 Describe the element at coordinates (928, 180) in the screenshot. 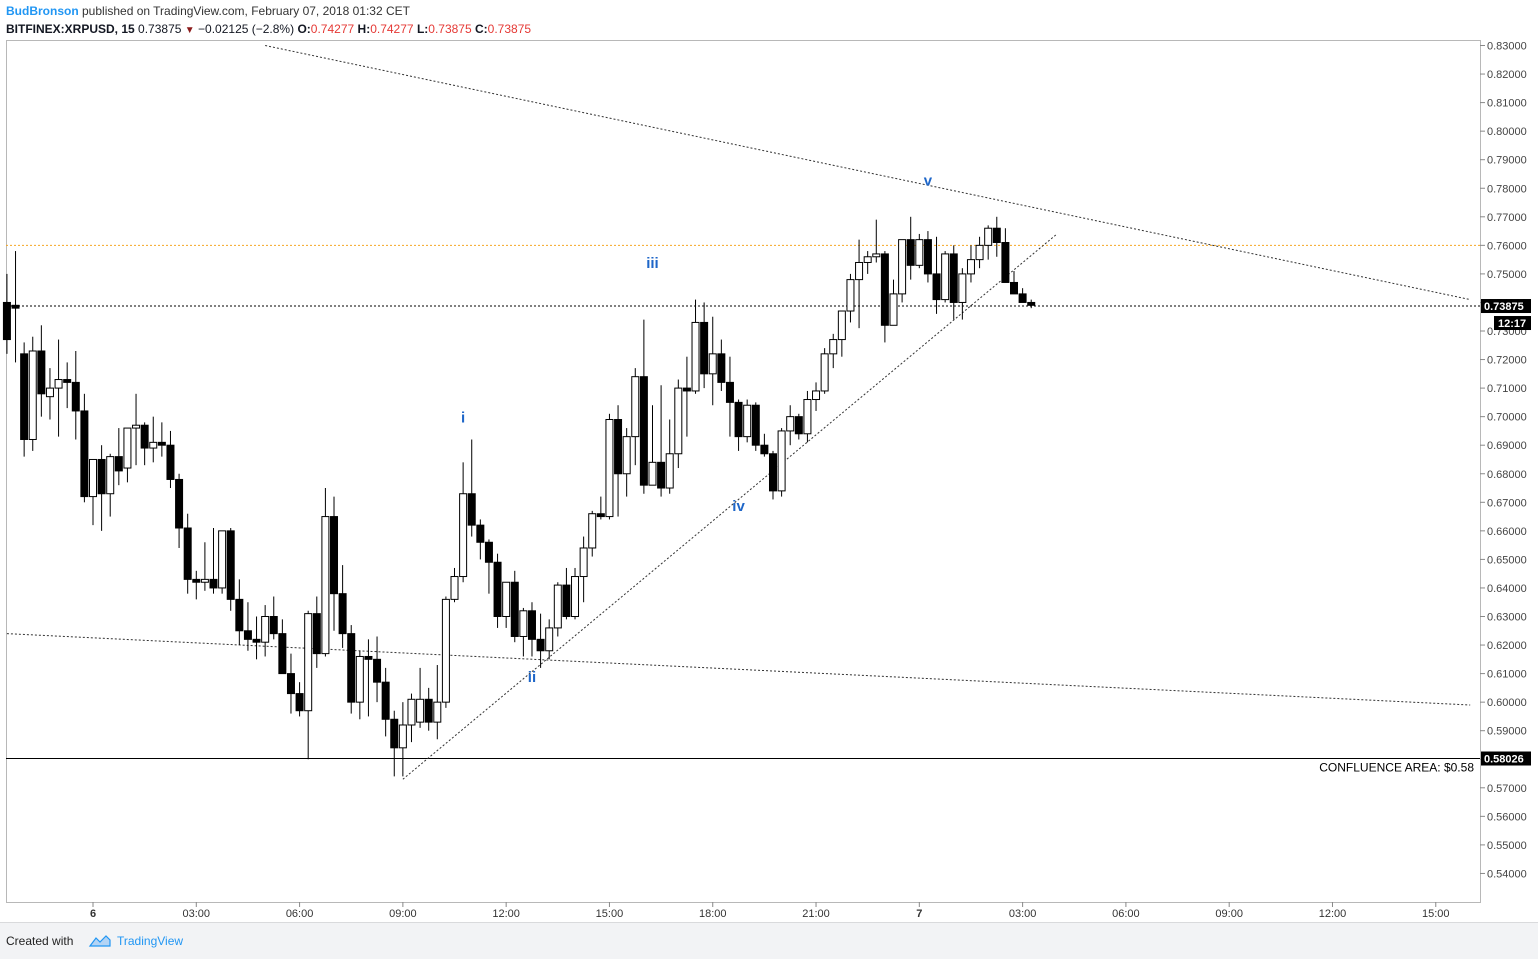

I see `wave-label: v` at that location.